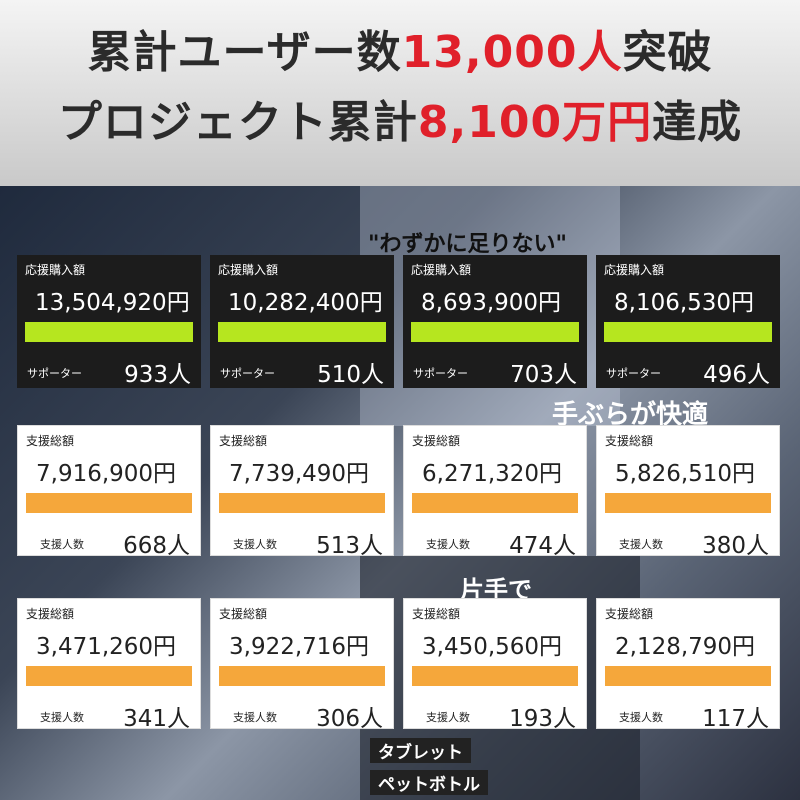  I want to click on count: 496人, so click(736, 375).